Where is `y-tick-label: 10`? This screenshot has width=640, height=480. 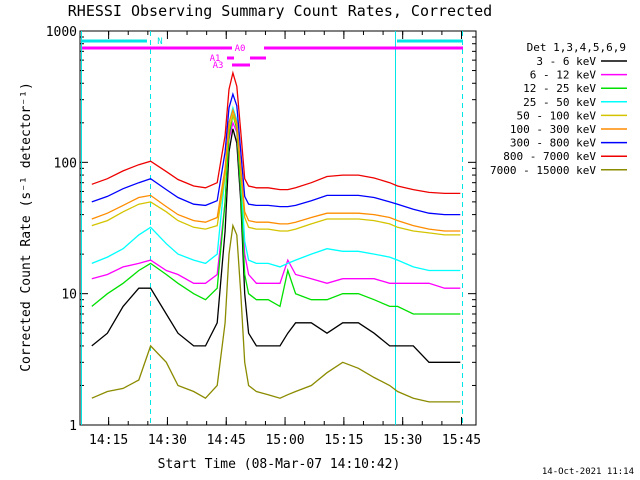 y-tick-label: 10 is located at coordinates (69, 295).